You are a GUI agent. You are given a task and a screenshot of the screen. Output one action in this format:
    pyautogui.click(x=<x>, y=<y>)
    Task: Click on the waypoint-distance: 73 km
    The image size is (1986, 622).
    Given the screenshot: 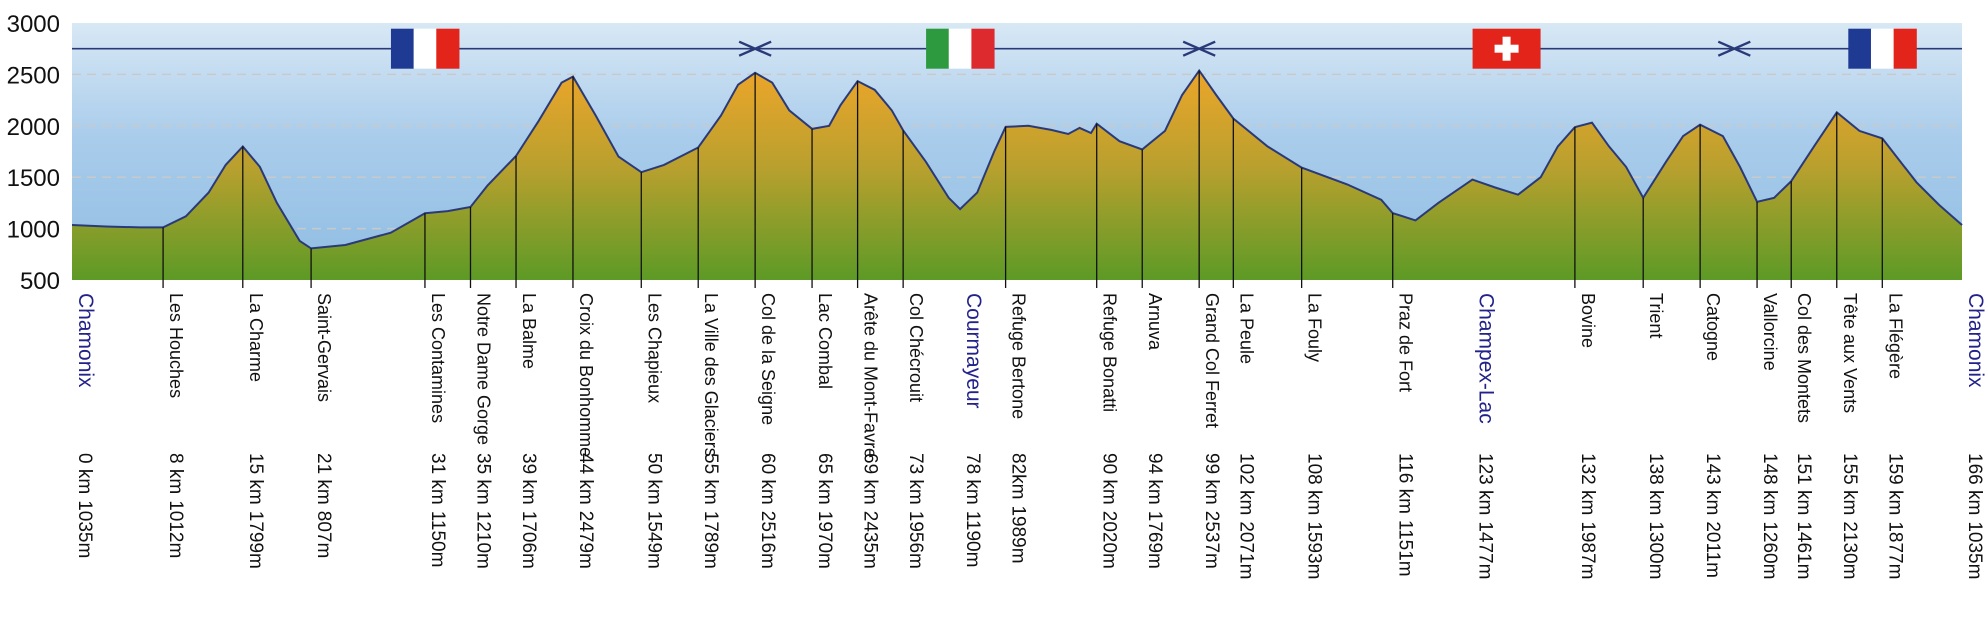 What is the action you would take?
    pyautogui.click(x=915, y=479)
    